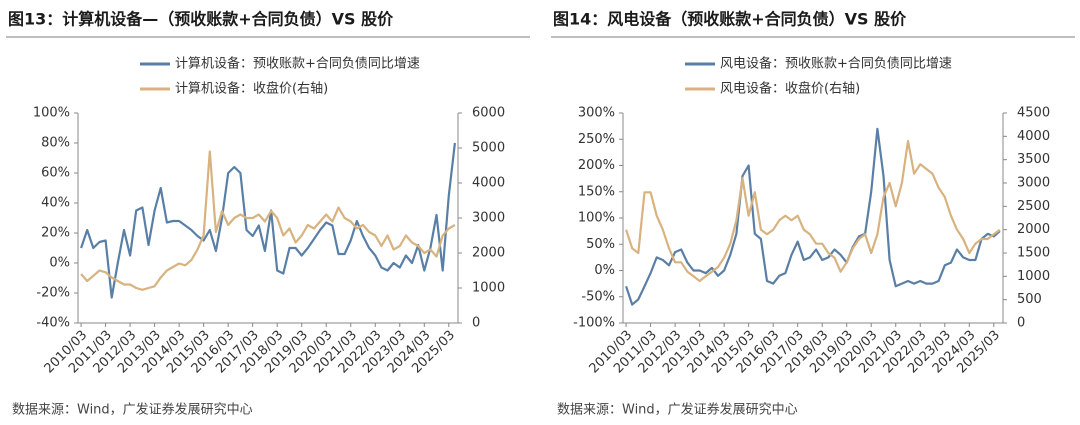  I want to click on y-tick-label: 200%, so click(596, 165).